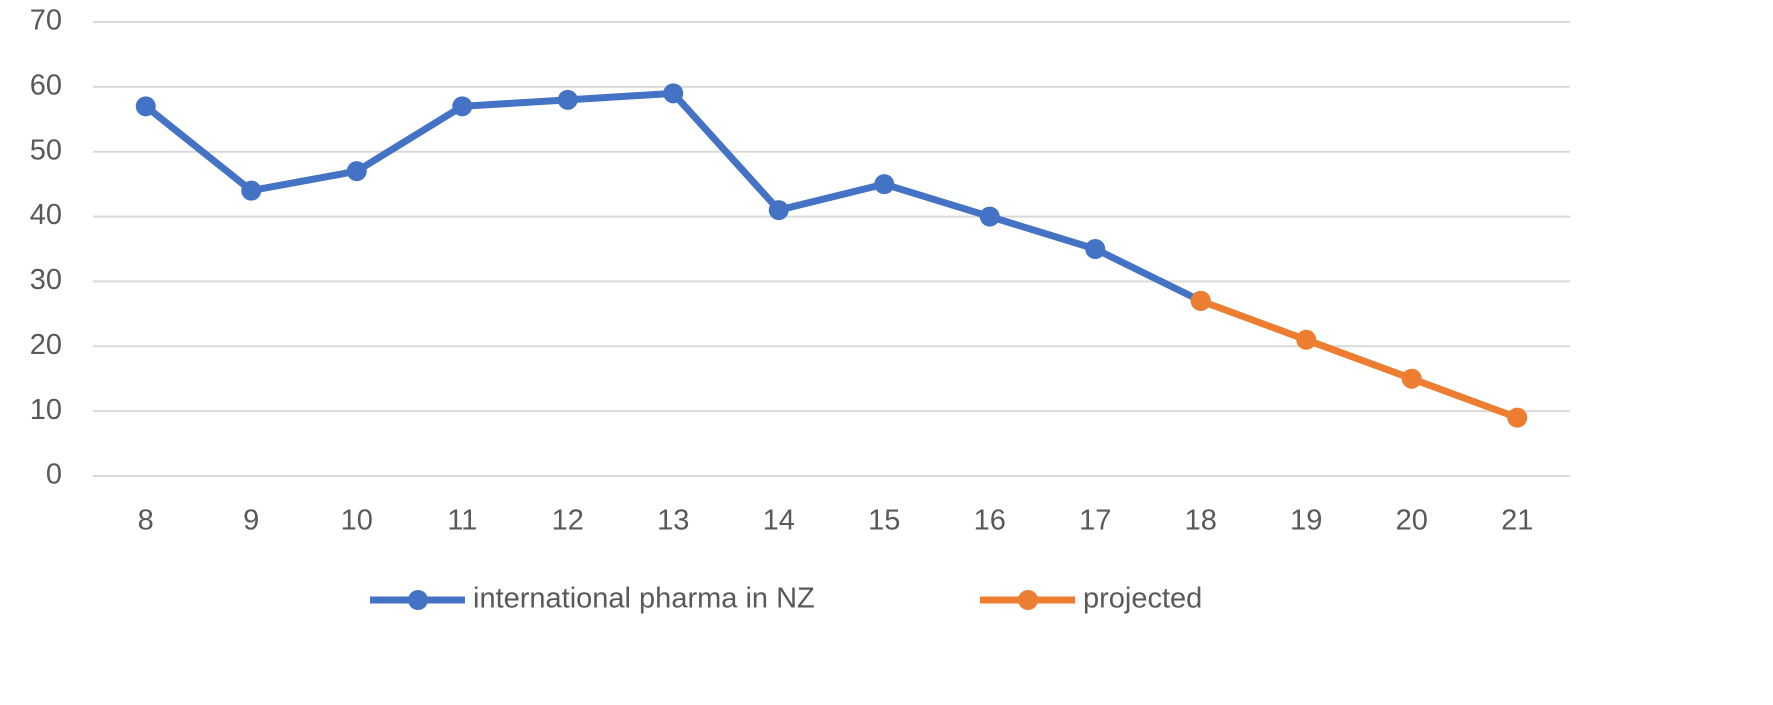 The width and height of the screenshot is (1773, 705). I want to click on y-tick-label: 50, so click(46, 150).